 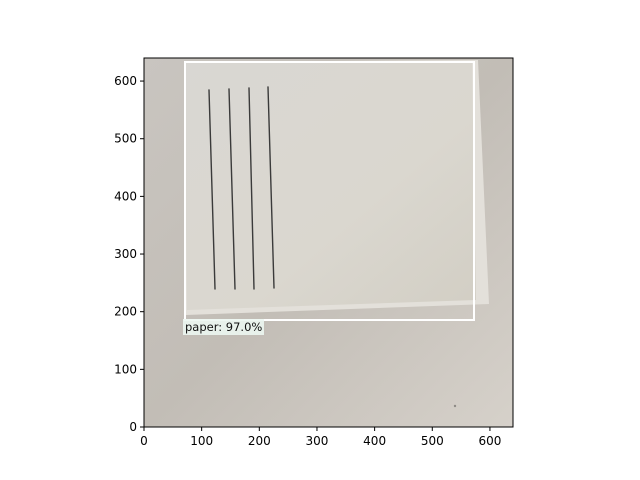 I want to click on x-tick-label: 200, so click(x=259, y=441).